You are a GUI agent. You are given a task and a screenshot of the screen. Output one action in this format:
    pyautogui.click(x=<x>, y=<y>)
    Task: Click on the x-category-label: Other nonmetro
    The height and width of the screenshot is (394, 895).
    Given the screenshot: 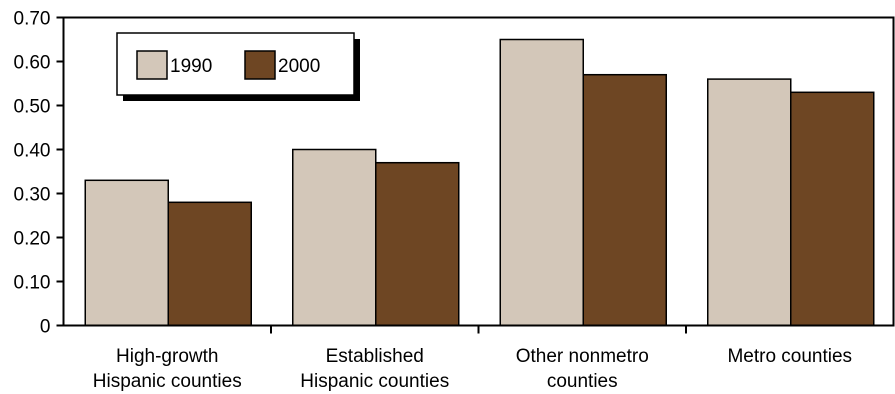 What is the action you would take?
    pyautogui.click(x=582, y=356)
    